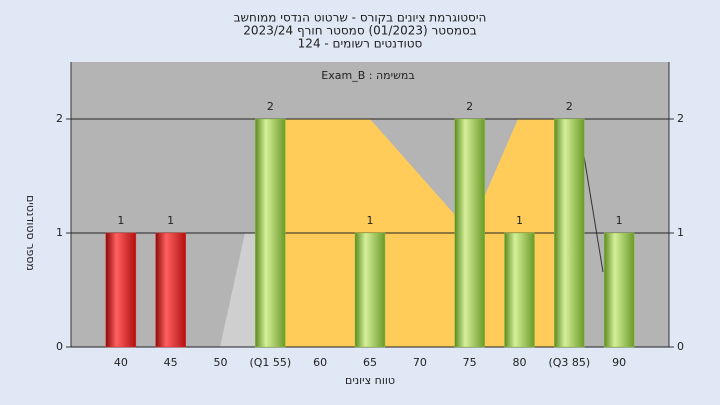 The height and width of the screenshot is (405, 720). Describe the element at coordinates (520, 362) in the screenshot. I see `x-tick-label: 80` at that location.